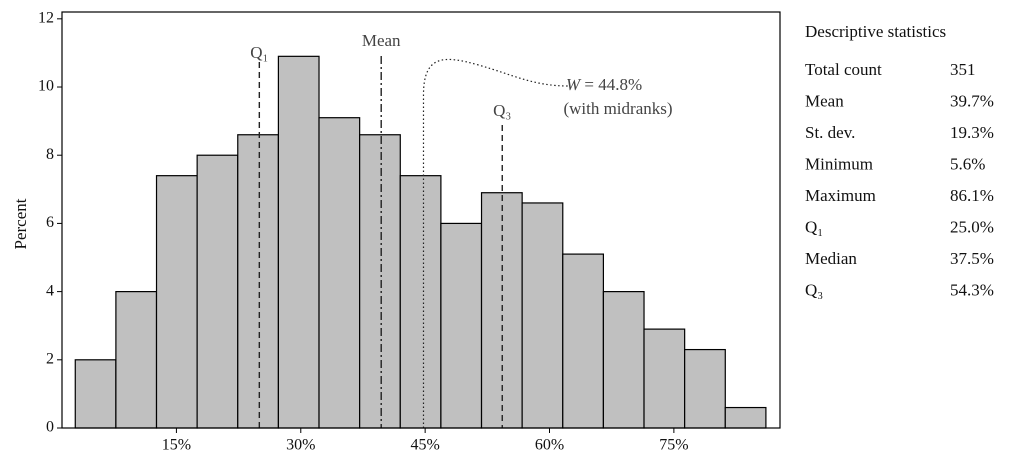 The image size is (1022, 460). What do you see at coordinates (611, 84) in the screenshot?
I see `w-value: = 44.8%` at bounding box center [611, 84].